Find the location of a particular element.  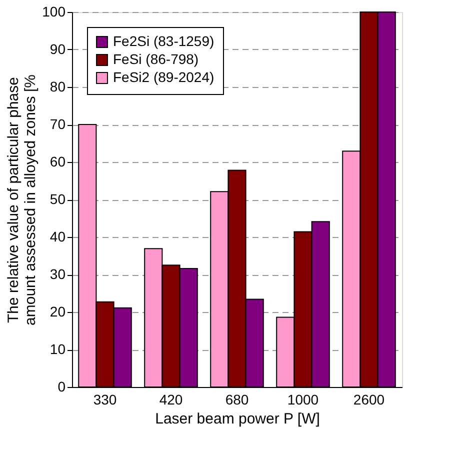

x-tick-label: 680 is located at coordinates (237, 400).